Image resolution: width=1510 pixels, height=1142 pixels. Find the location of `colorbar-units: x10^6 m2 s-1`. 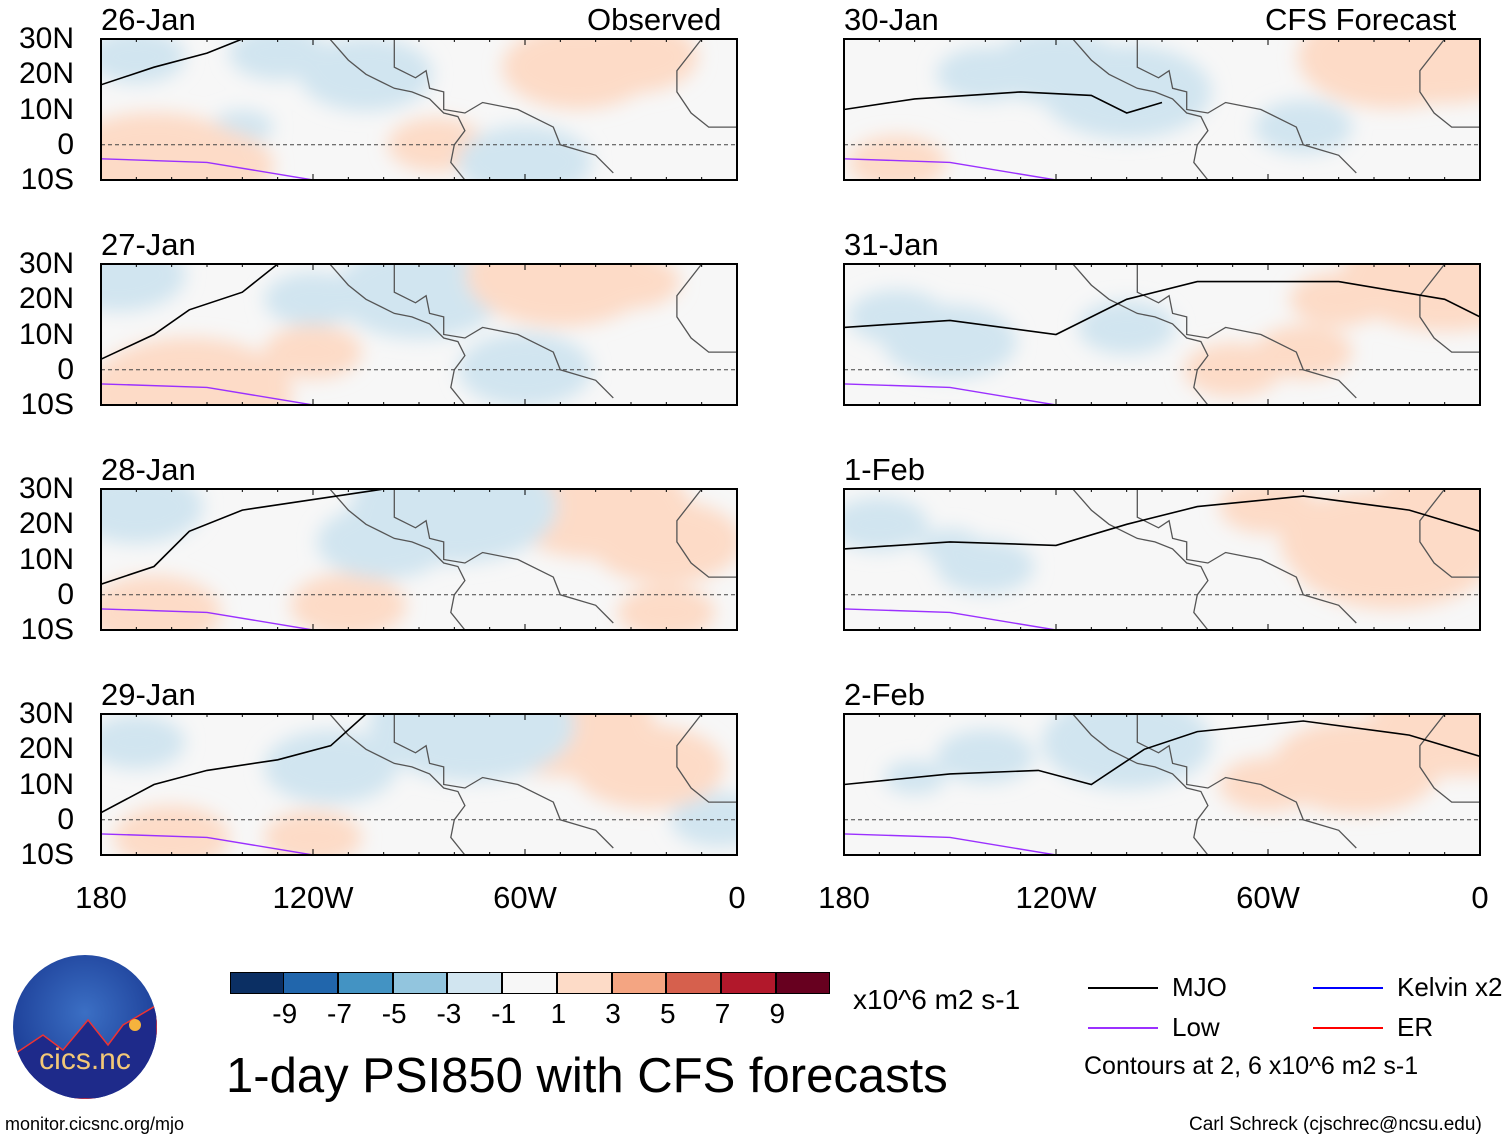

colorbar-units: x10^6 m2 s-1 is located at coordinates (937, 999).